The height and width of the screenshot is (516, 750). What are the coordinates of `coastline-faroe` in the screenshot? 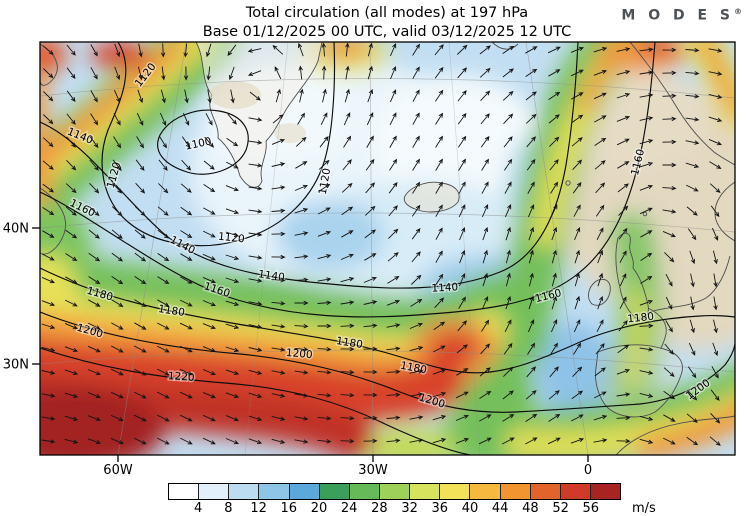 It's located at (568, 183).